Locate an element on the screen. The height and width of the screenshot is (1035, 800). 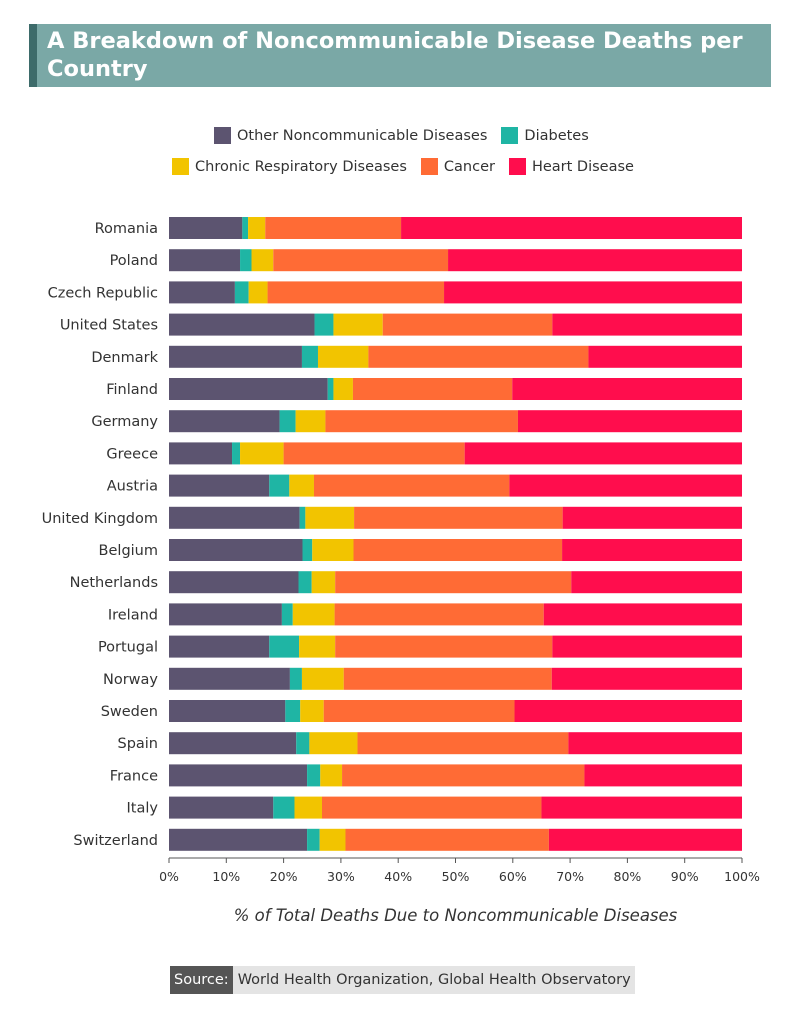
legend-row-1: Other Noncommunicable Diseases Diabetes is located at coordinates (408, 135).